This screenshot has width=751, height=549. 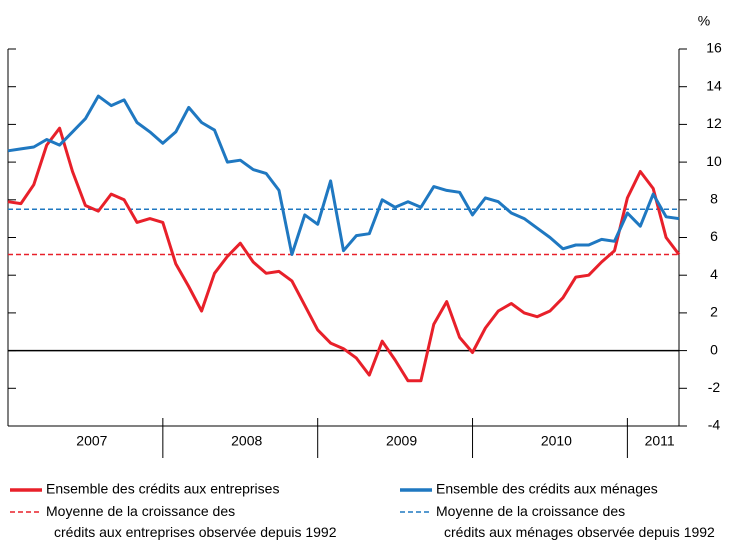 What do you see at coordinates (714, 161) in the screenshot?
I see `y-tick-label: 10` at bounding box center [714, 161].